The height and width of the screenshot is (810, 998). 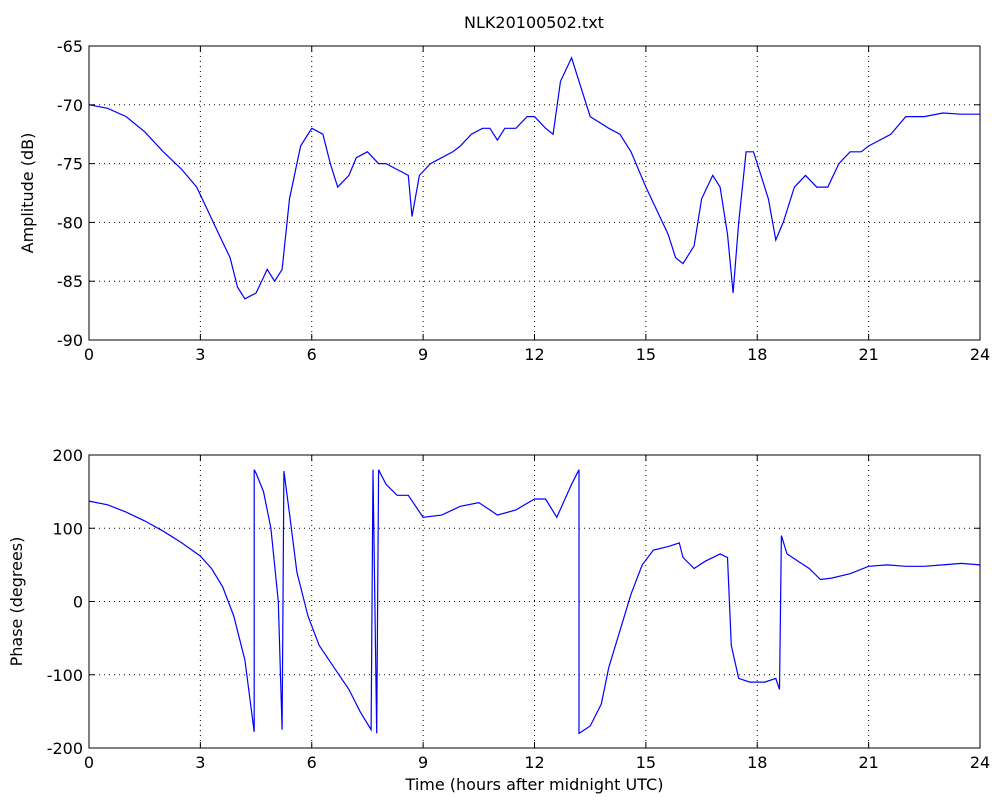 What do you see at coordinates (65, 748) in the screenshot?
I see `y-tick-label: -200` at bounding box center [65, 748].